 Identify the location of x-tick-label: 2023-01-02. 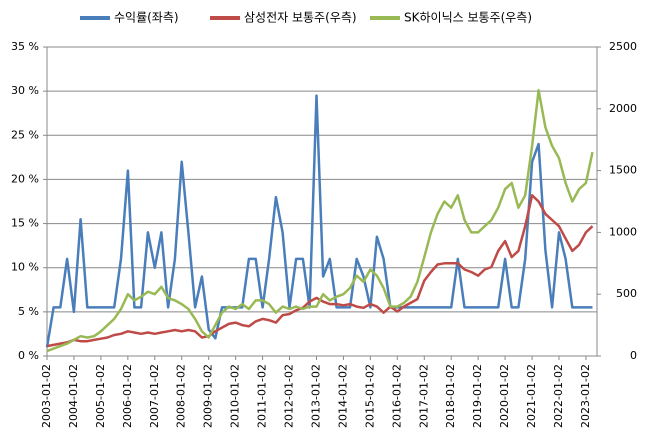
(585, 396).